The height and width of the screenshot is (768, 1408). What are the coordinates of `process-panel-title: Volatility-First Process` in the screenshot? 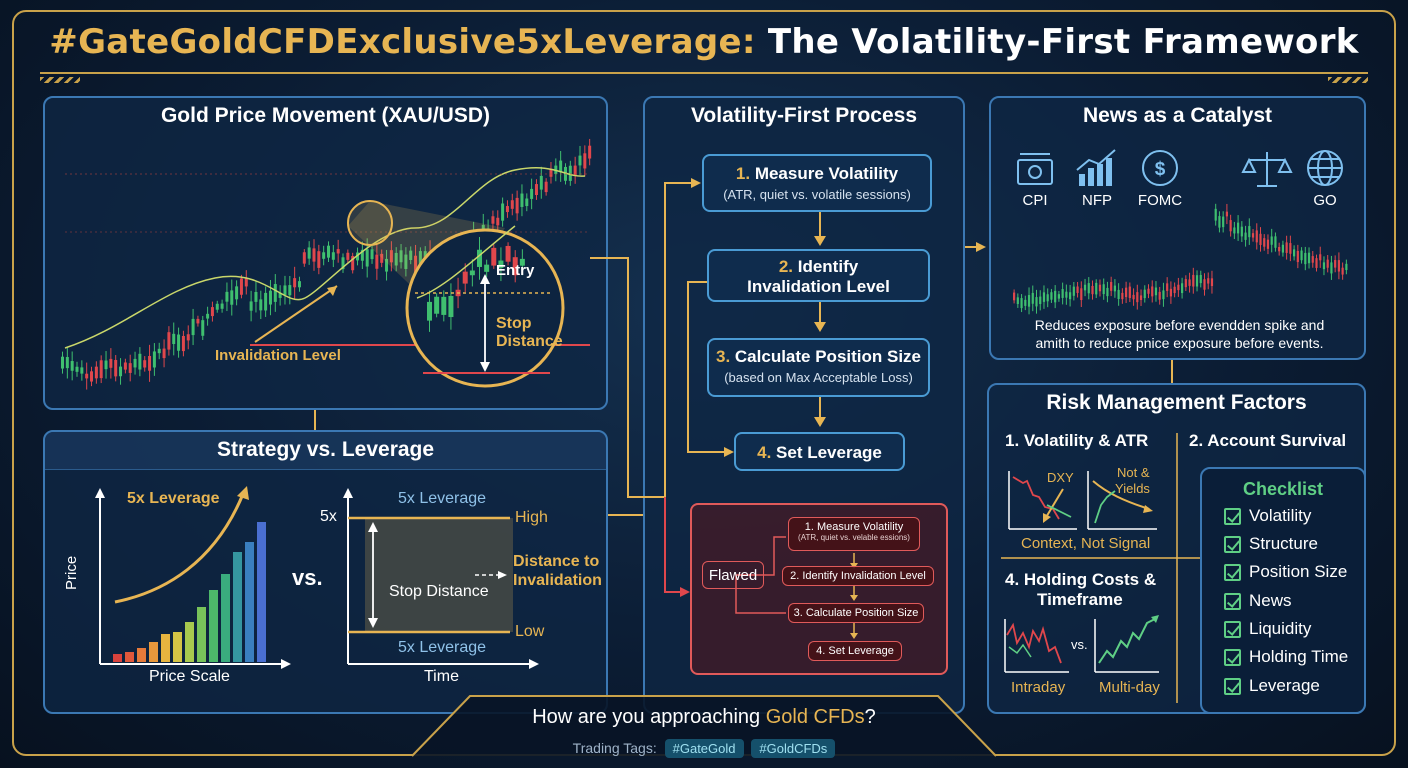 It's located at (804, 115).